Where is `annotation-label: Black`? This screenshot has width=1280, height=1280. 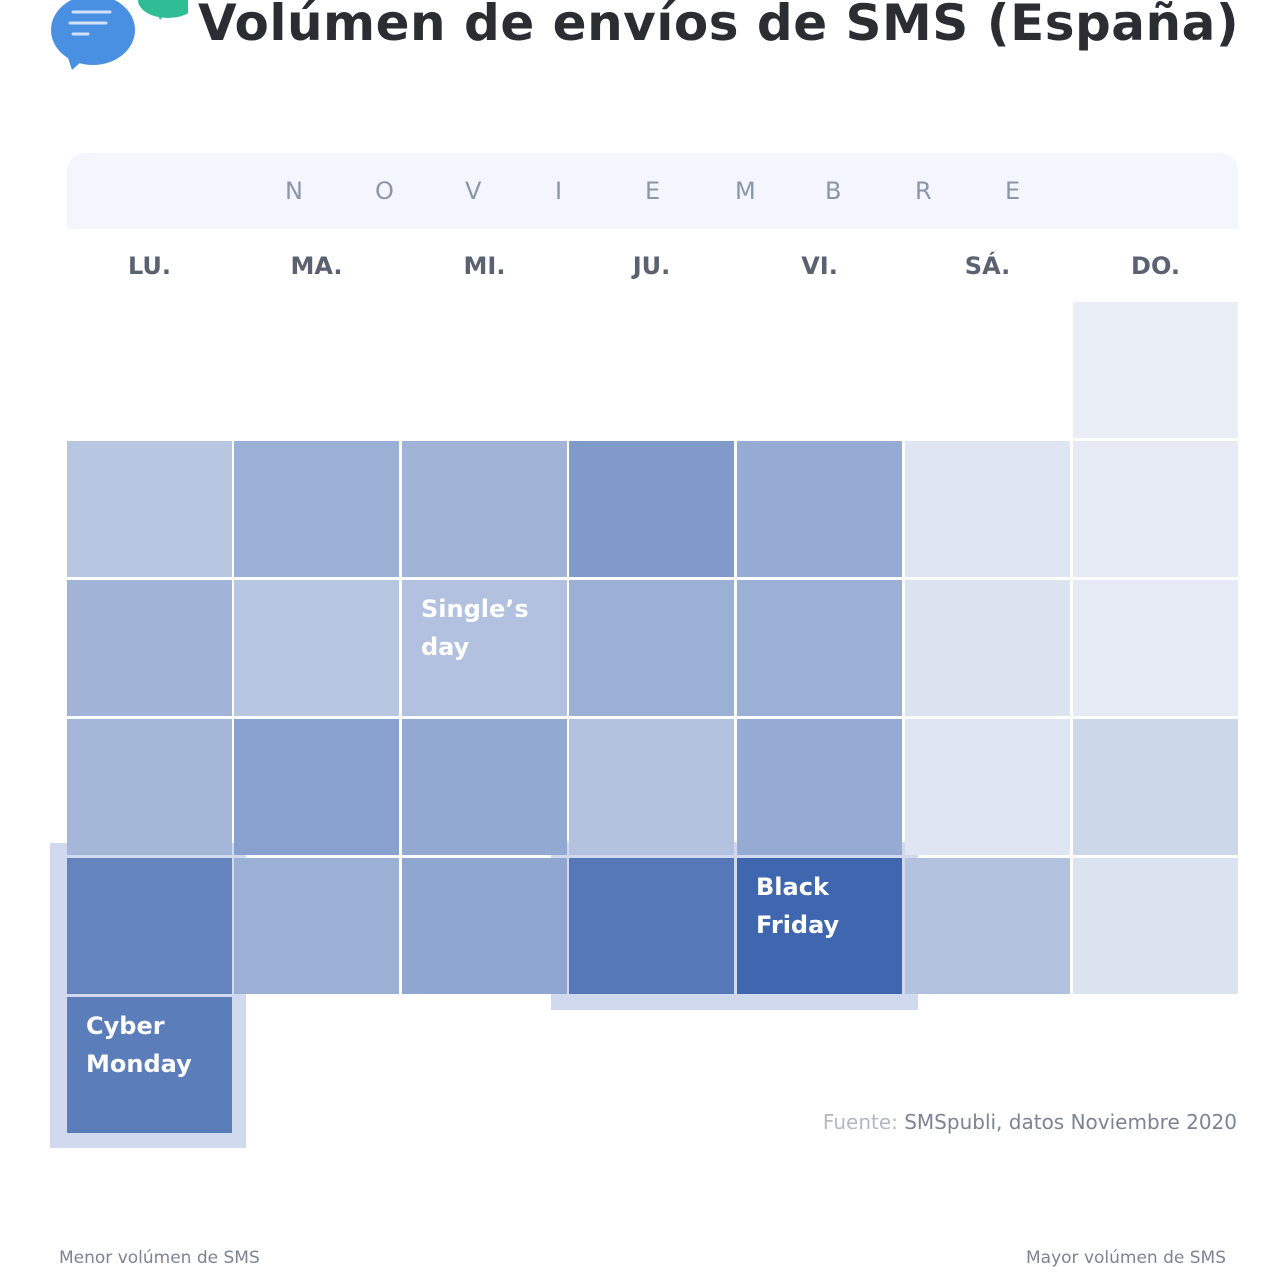 annotation-label: Black is located at coordinates (792, 887).